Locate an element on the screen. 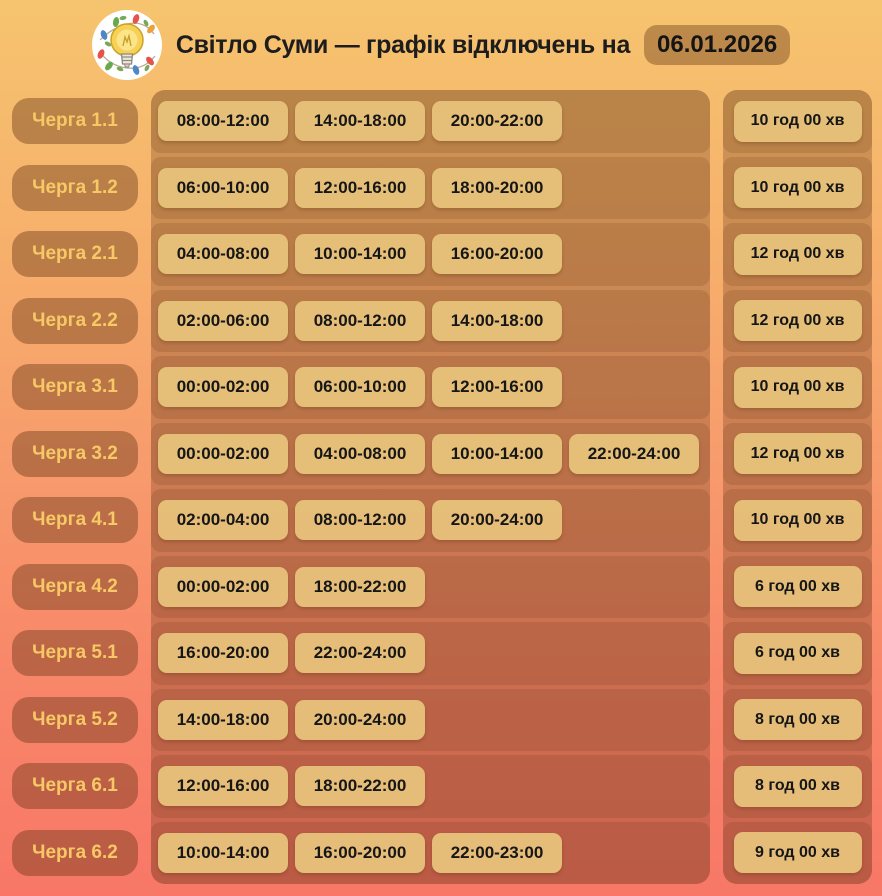 The width and height of the screenshot is (882, 896). timeslot-chip: 20:00-22:00 is located at coordinates (497, 121).